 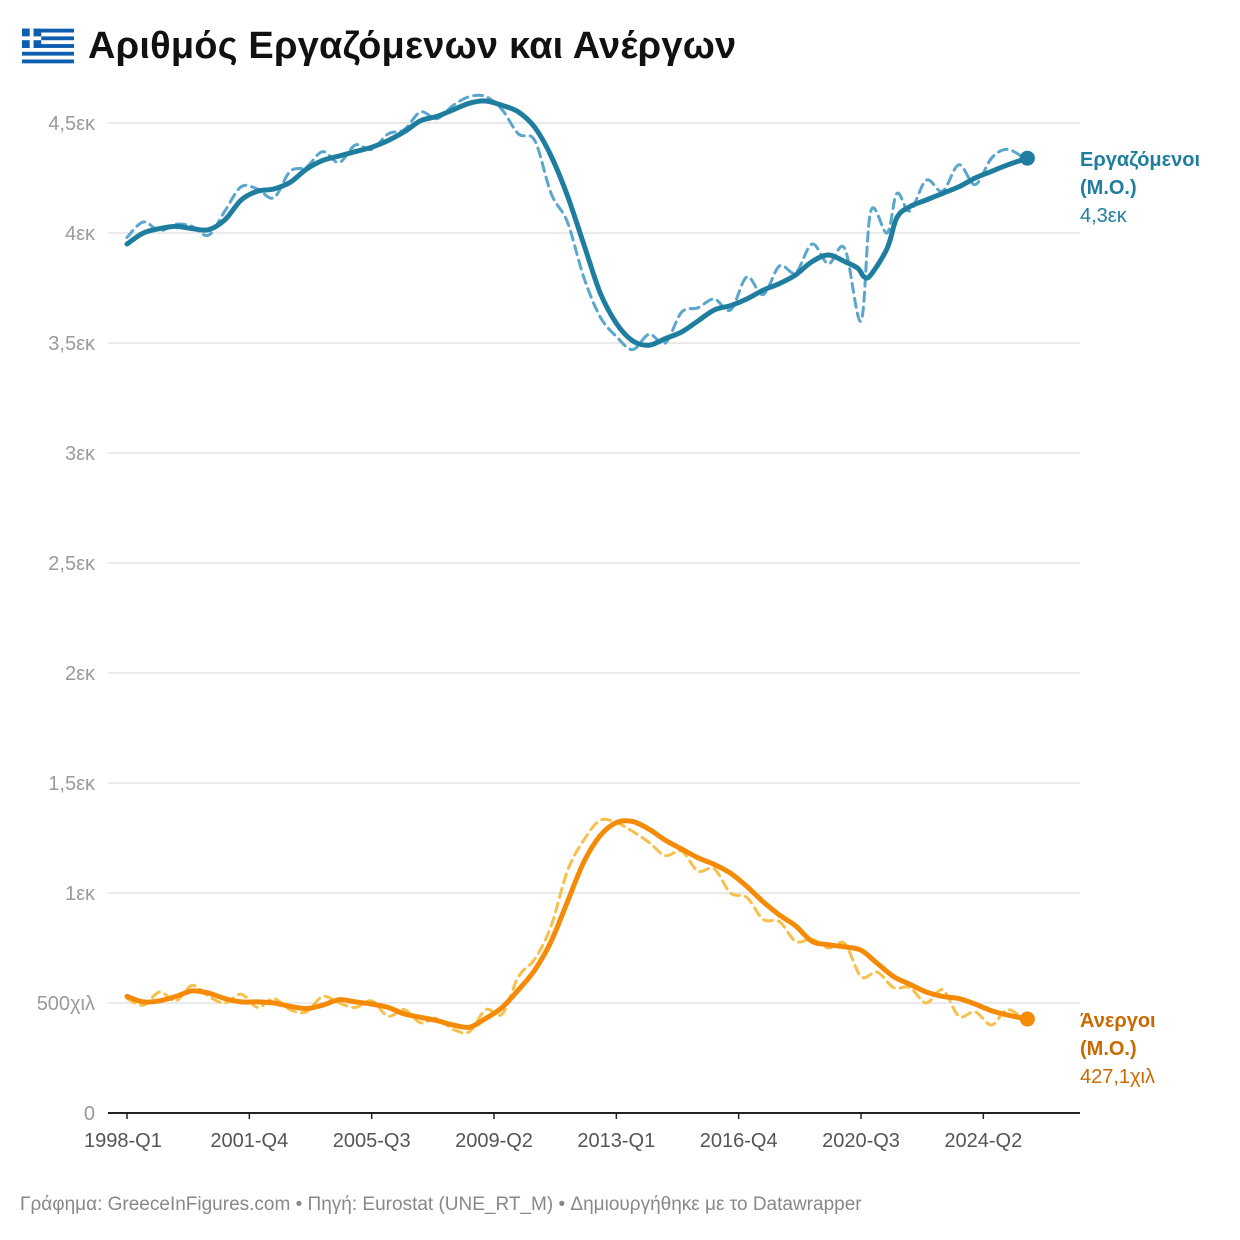 I want to click on y-tick-label: 3εκ, so click(x=80, y=454).